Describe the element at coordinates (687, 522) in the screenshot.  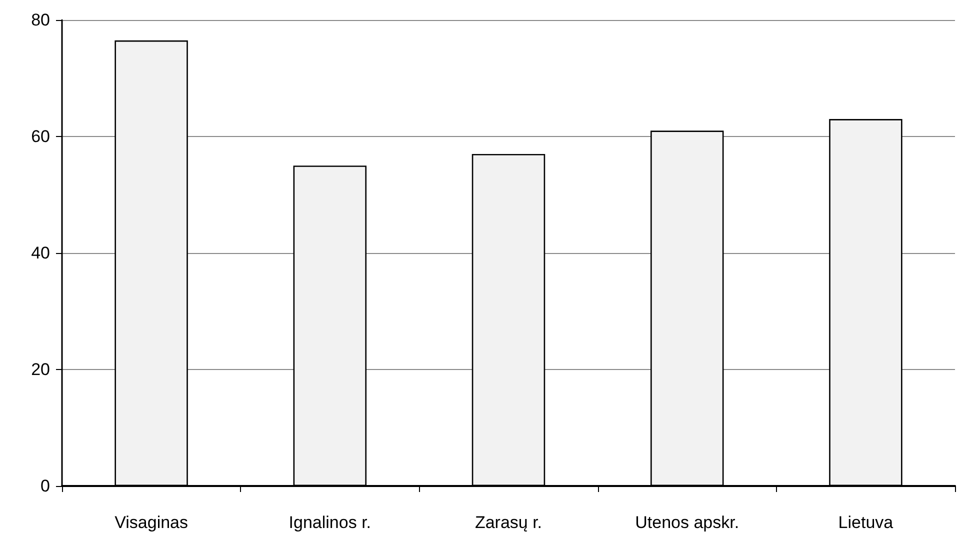
I see `x-tick-label: Utenos apskr.` at that location.